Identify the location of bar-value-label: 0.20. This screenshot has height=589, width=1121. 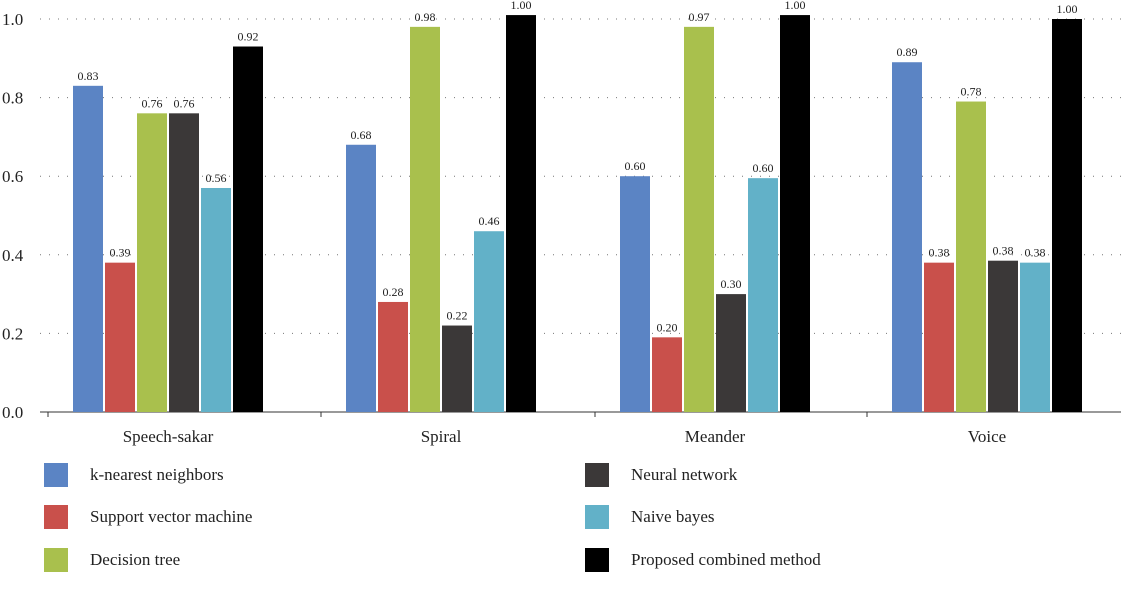
(667, 327).